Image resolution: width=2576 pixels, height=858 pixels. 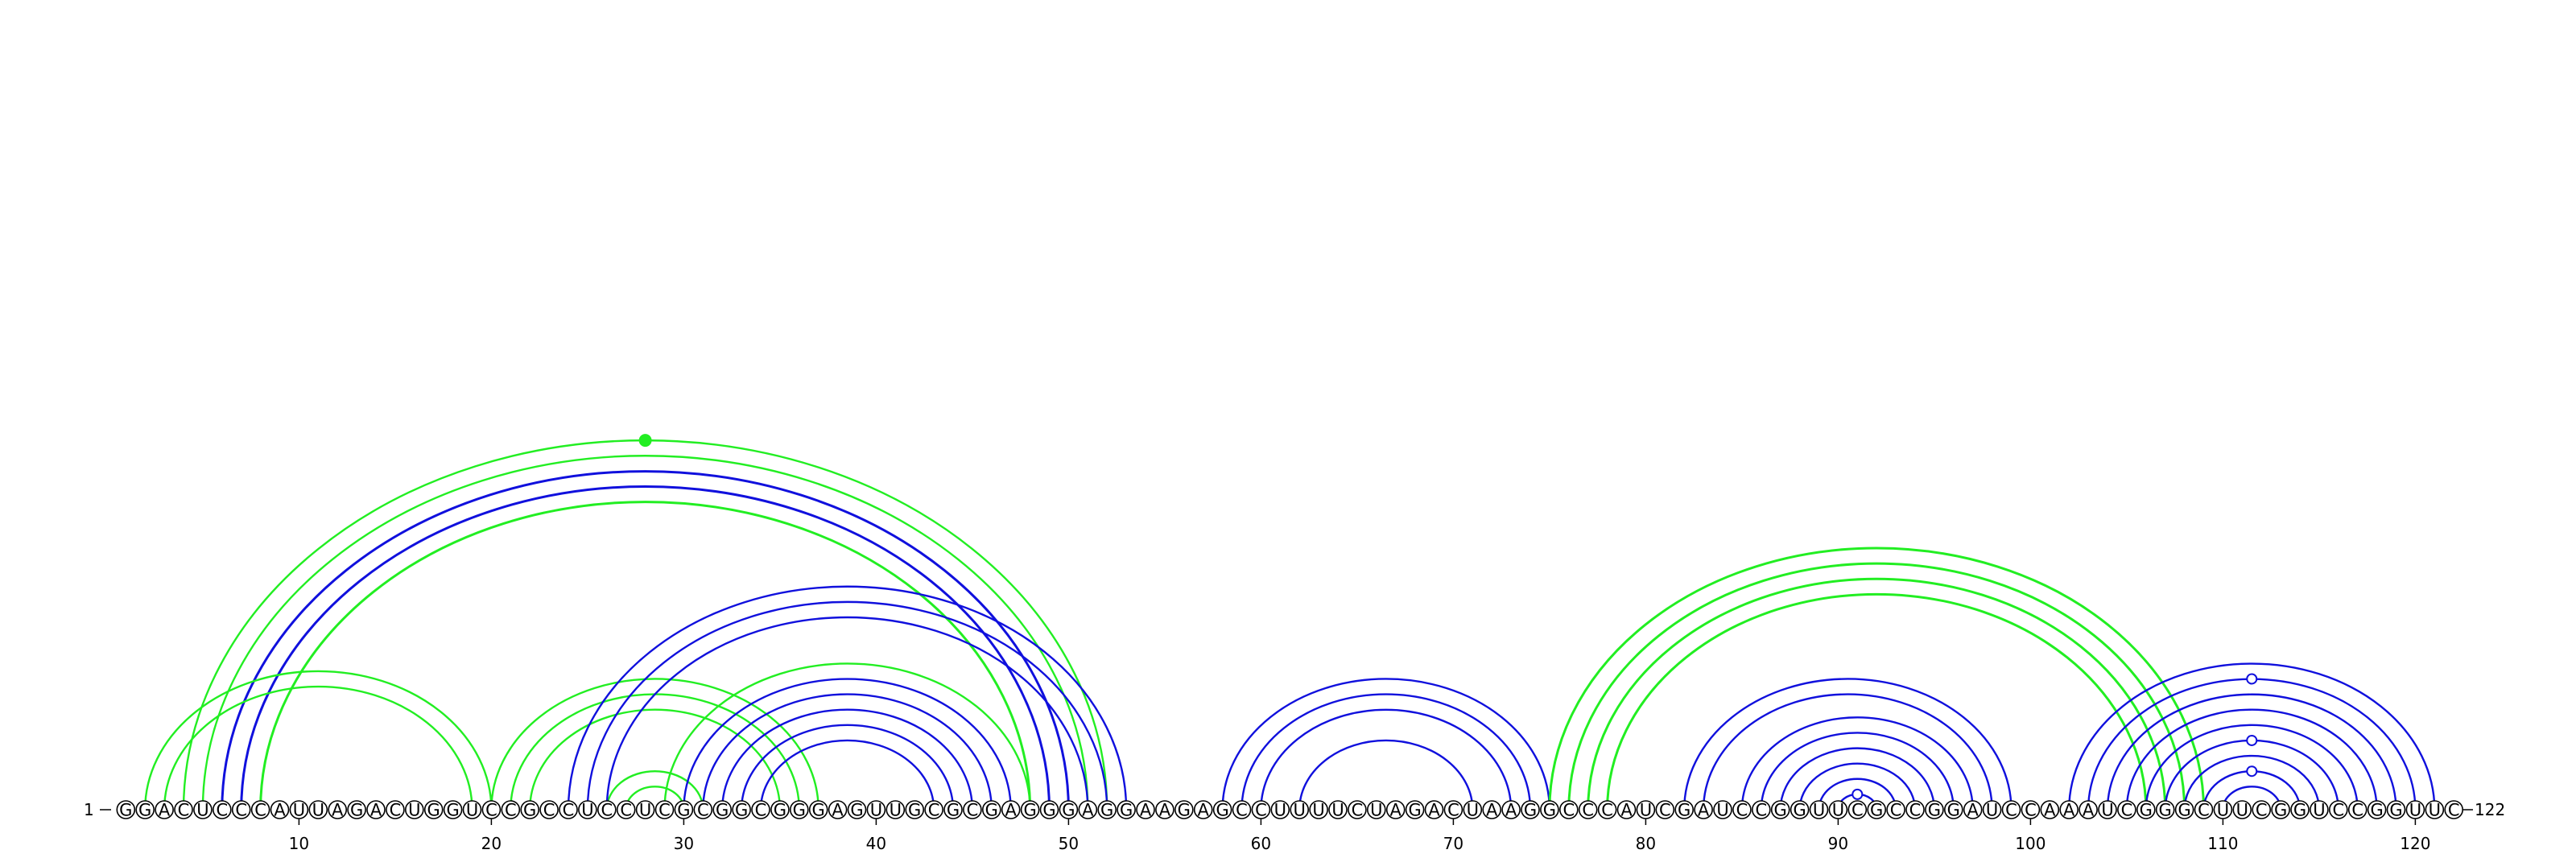 I want to click on nucleotide-13: G, so click(x=356, y=810).